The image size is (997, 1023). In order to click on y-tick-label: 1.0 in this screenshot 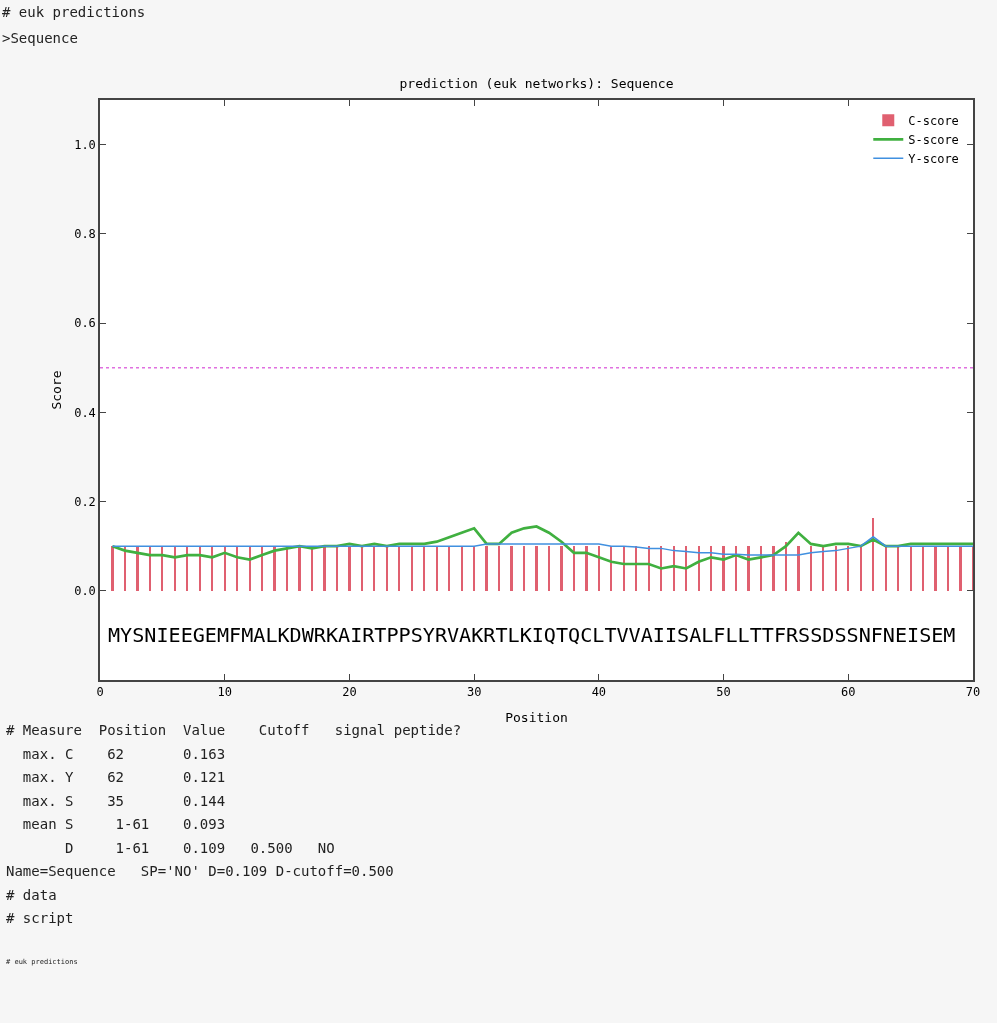, I will do `click(85, 144)`.